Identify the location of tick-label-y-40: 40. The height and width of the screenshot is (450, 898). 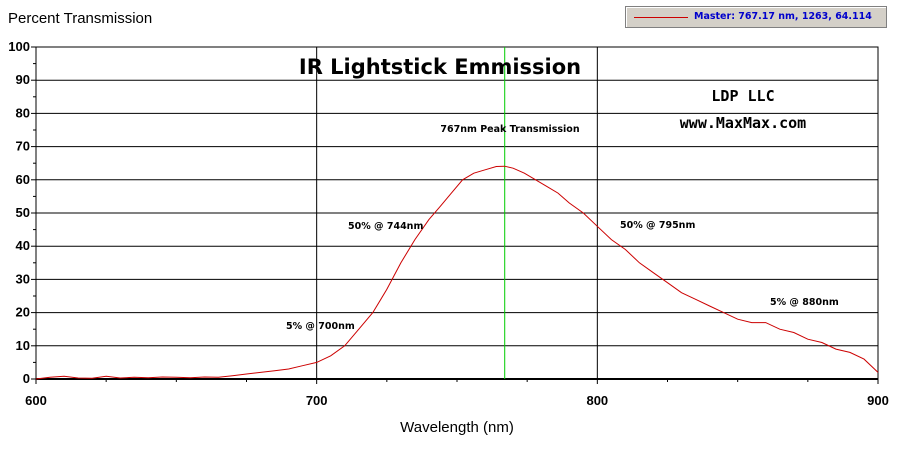
(23, 245).